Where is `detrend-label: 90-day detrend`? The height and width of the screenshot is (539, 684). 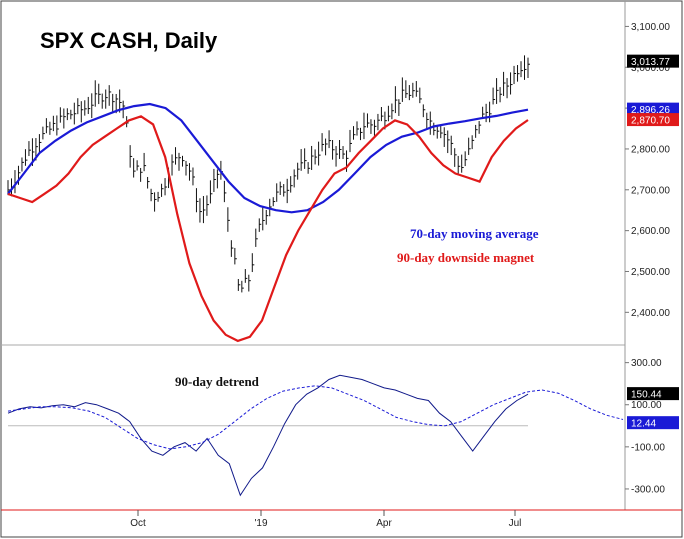
detrend-label: 90-day detrend is located at coordinates (217, 381).